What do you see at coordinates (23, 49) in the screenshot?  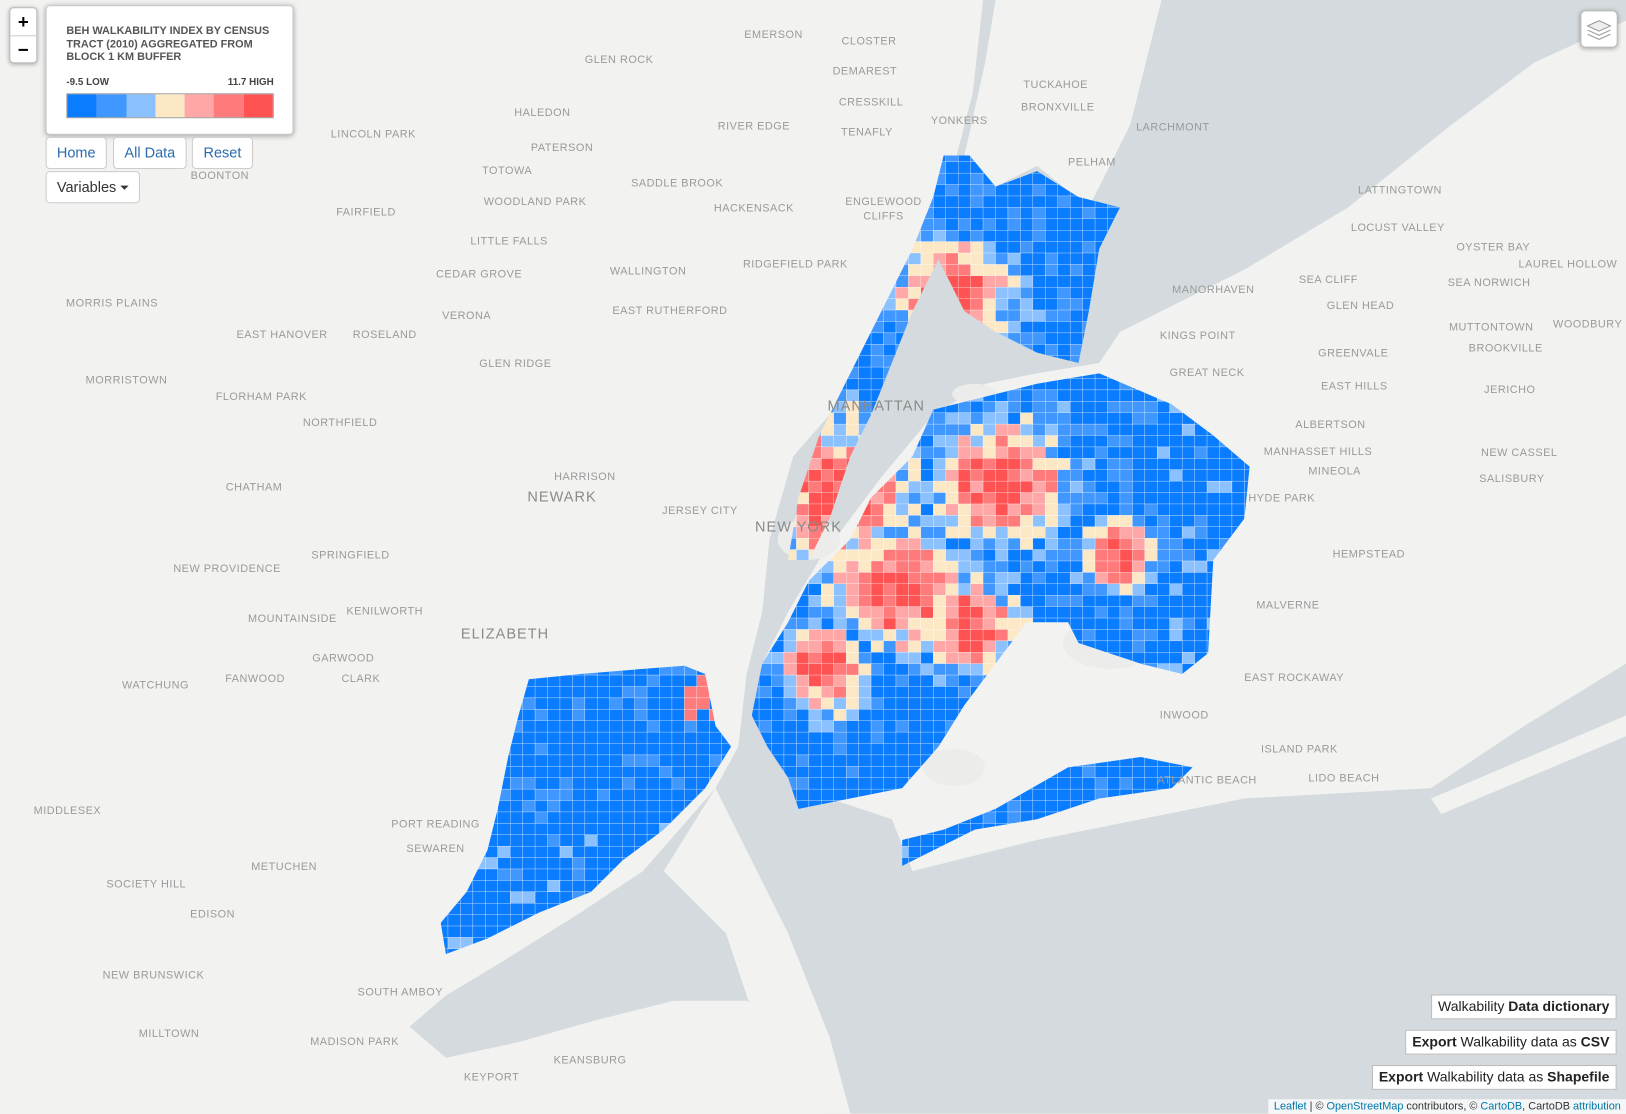 I see `zoom-out: −` at bounding box center [23, 49].